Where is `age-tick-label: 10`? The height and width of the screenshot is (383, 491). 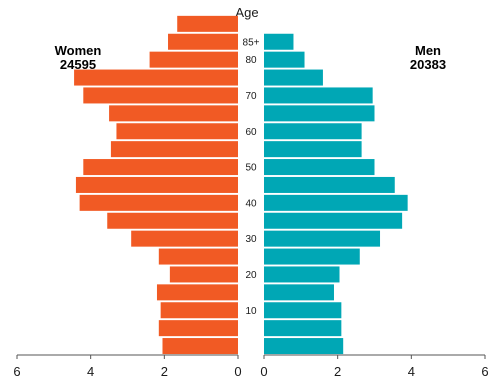
age-tick-label: 10 is located at coordinates (251, 311).